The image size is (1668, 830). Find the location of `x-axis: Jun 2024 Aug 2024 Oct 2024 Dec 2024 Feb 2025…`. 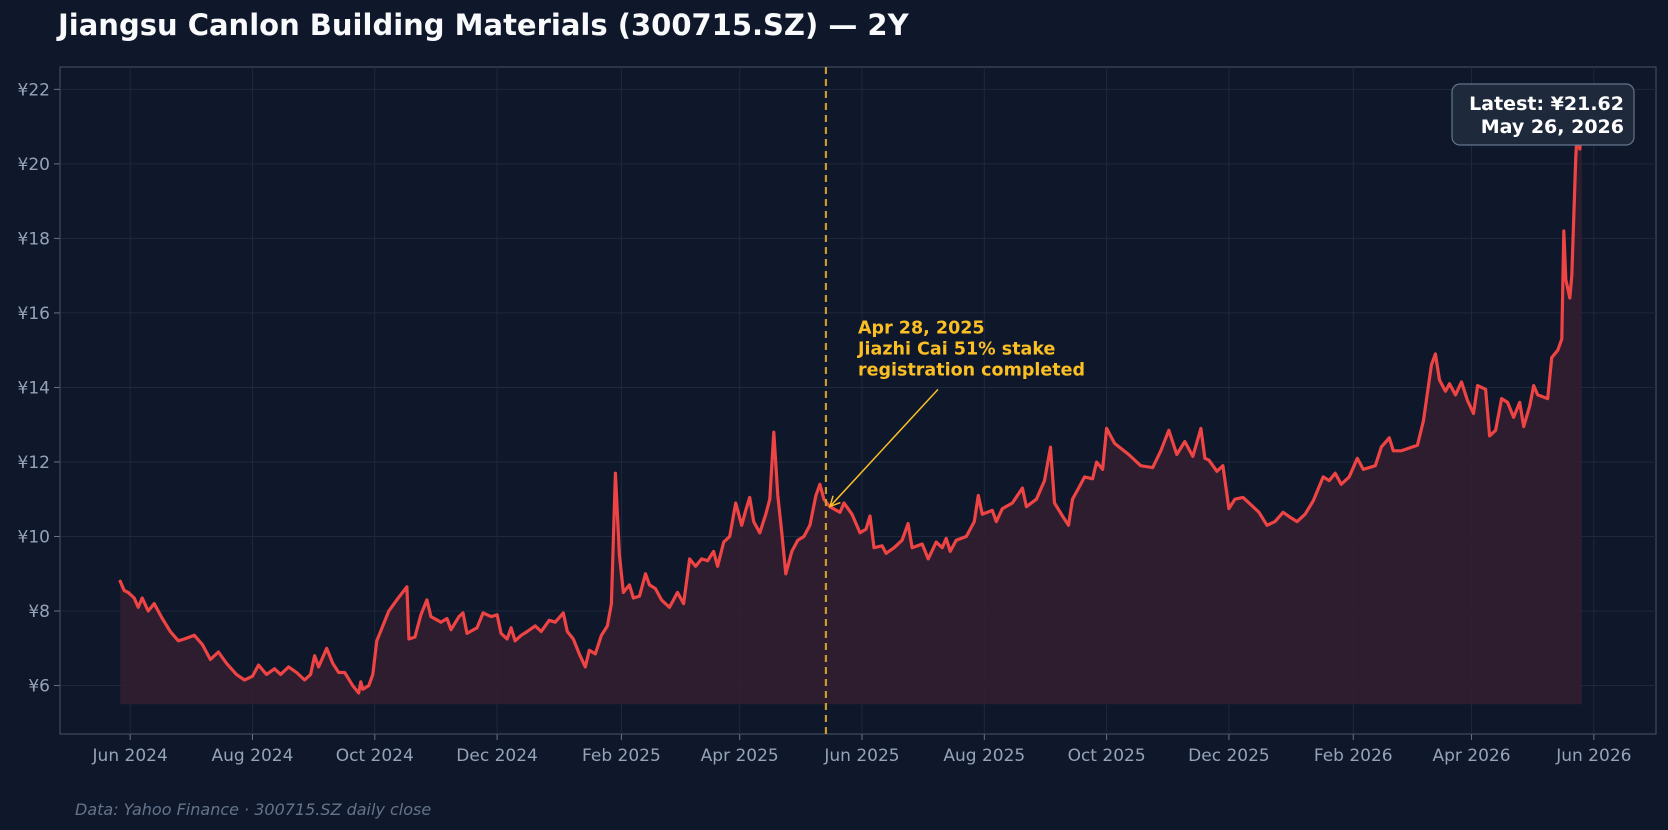

x-axis: Jun 2024 Aug 2024 Oct 2024 Dec 2024 Feb 2025… is located at coordinates (861, 750).